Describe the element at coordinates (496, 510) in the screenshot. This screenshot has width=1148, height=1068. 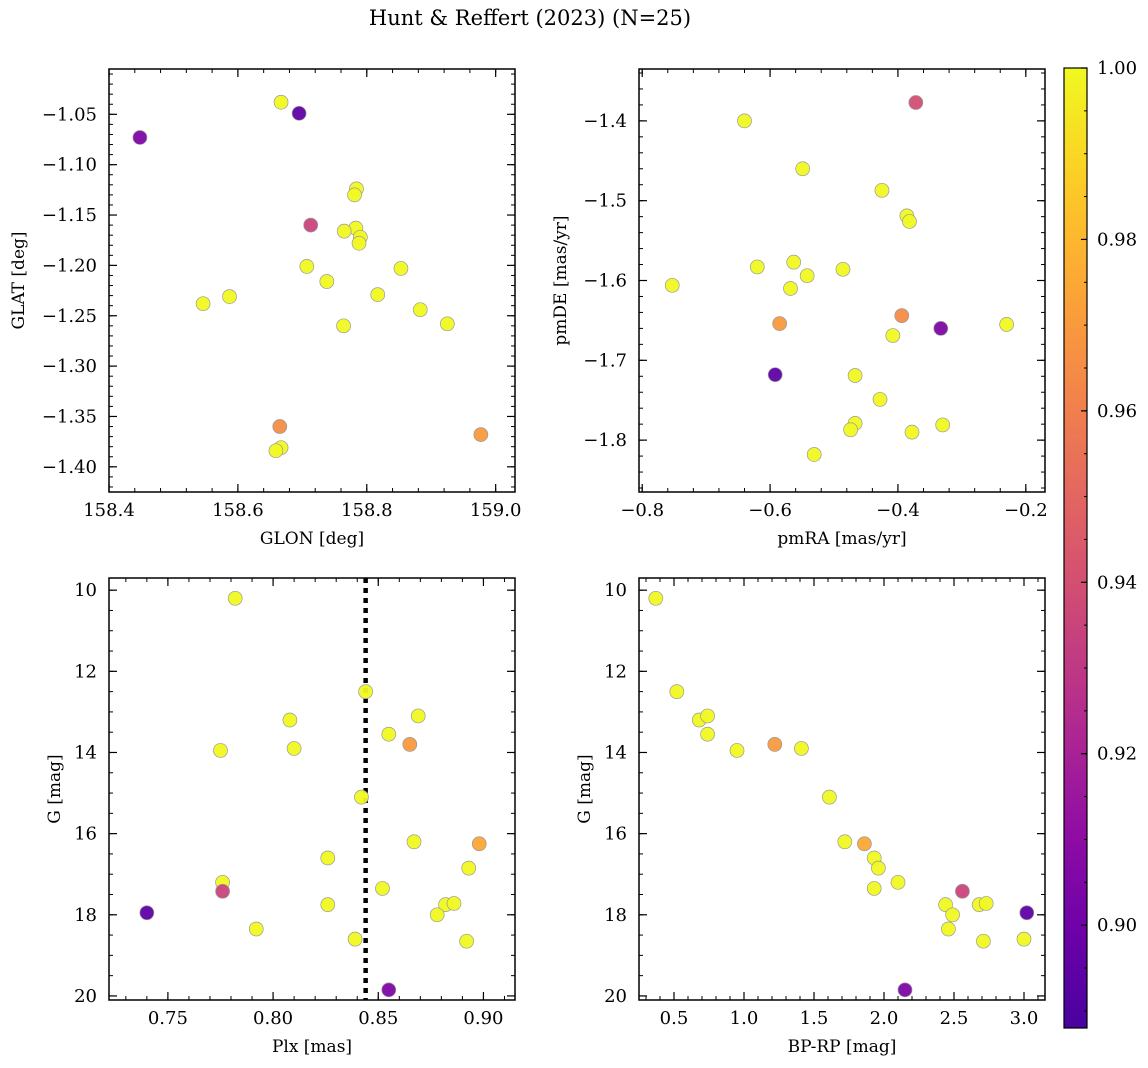
I see `x-tick-label: 159.0` at that location.